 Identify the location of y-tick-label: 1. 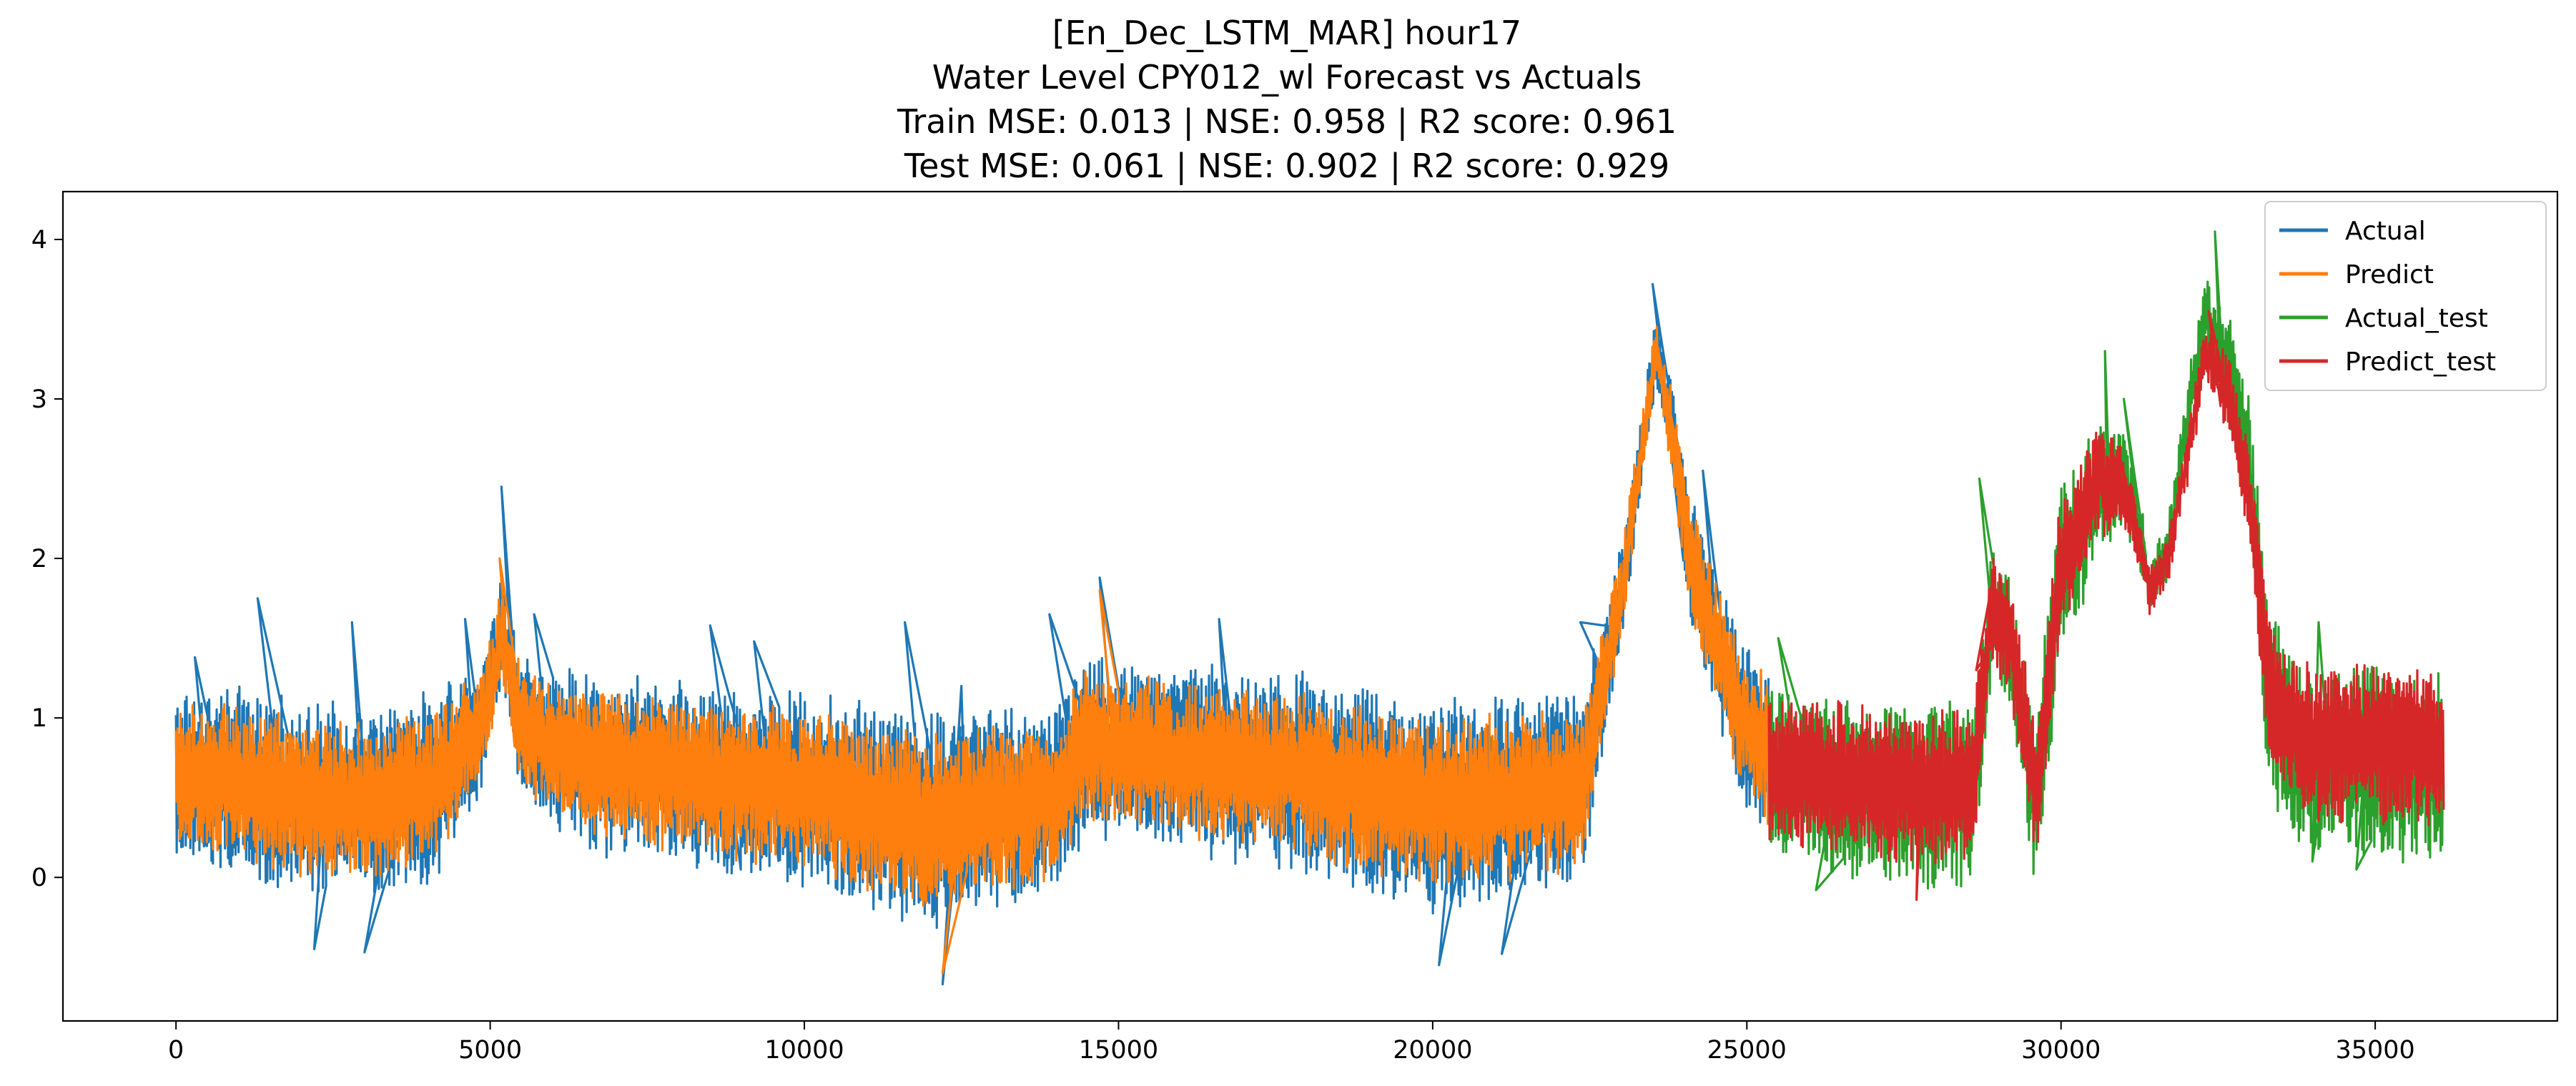
(39, 718).